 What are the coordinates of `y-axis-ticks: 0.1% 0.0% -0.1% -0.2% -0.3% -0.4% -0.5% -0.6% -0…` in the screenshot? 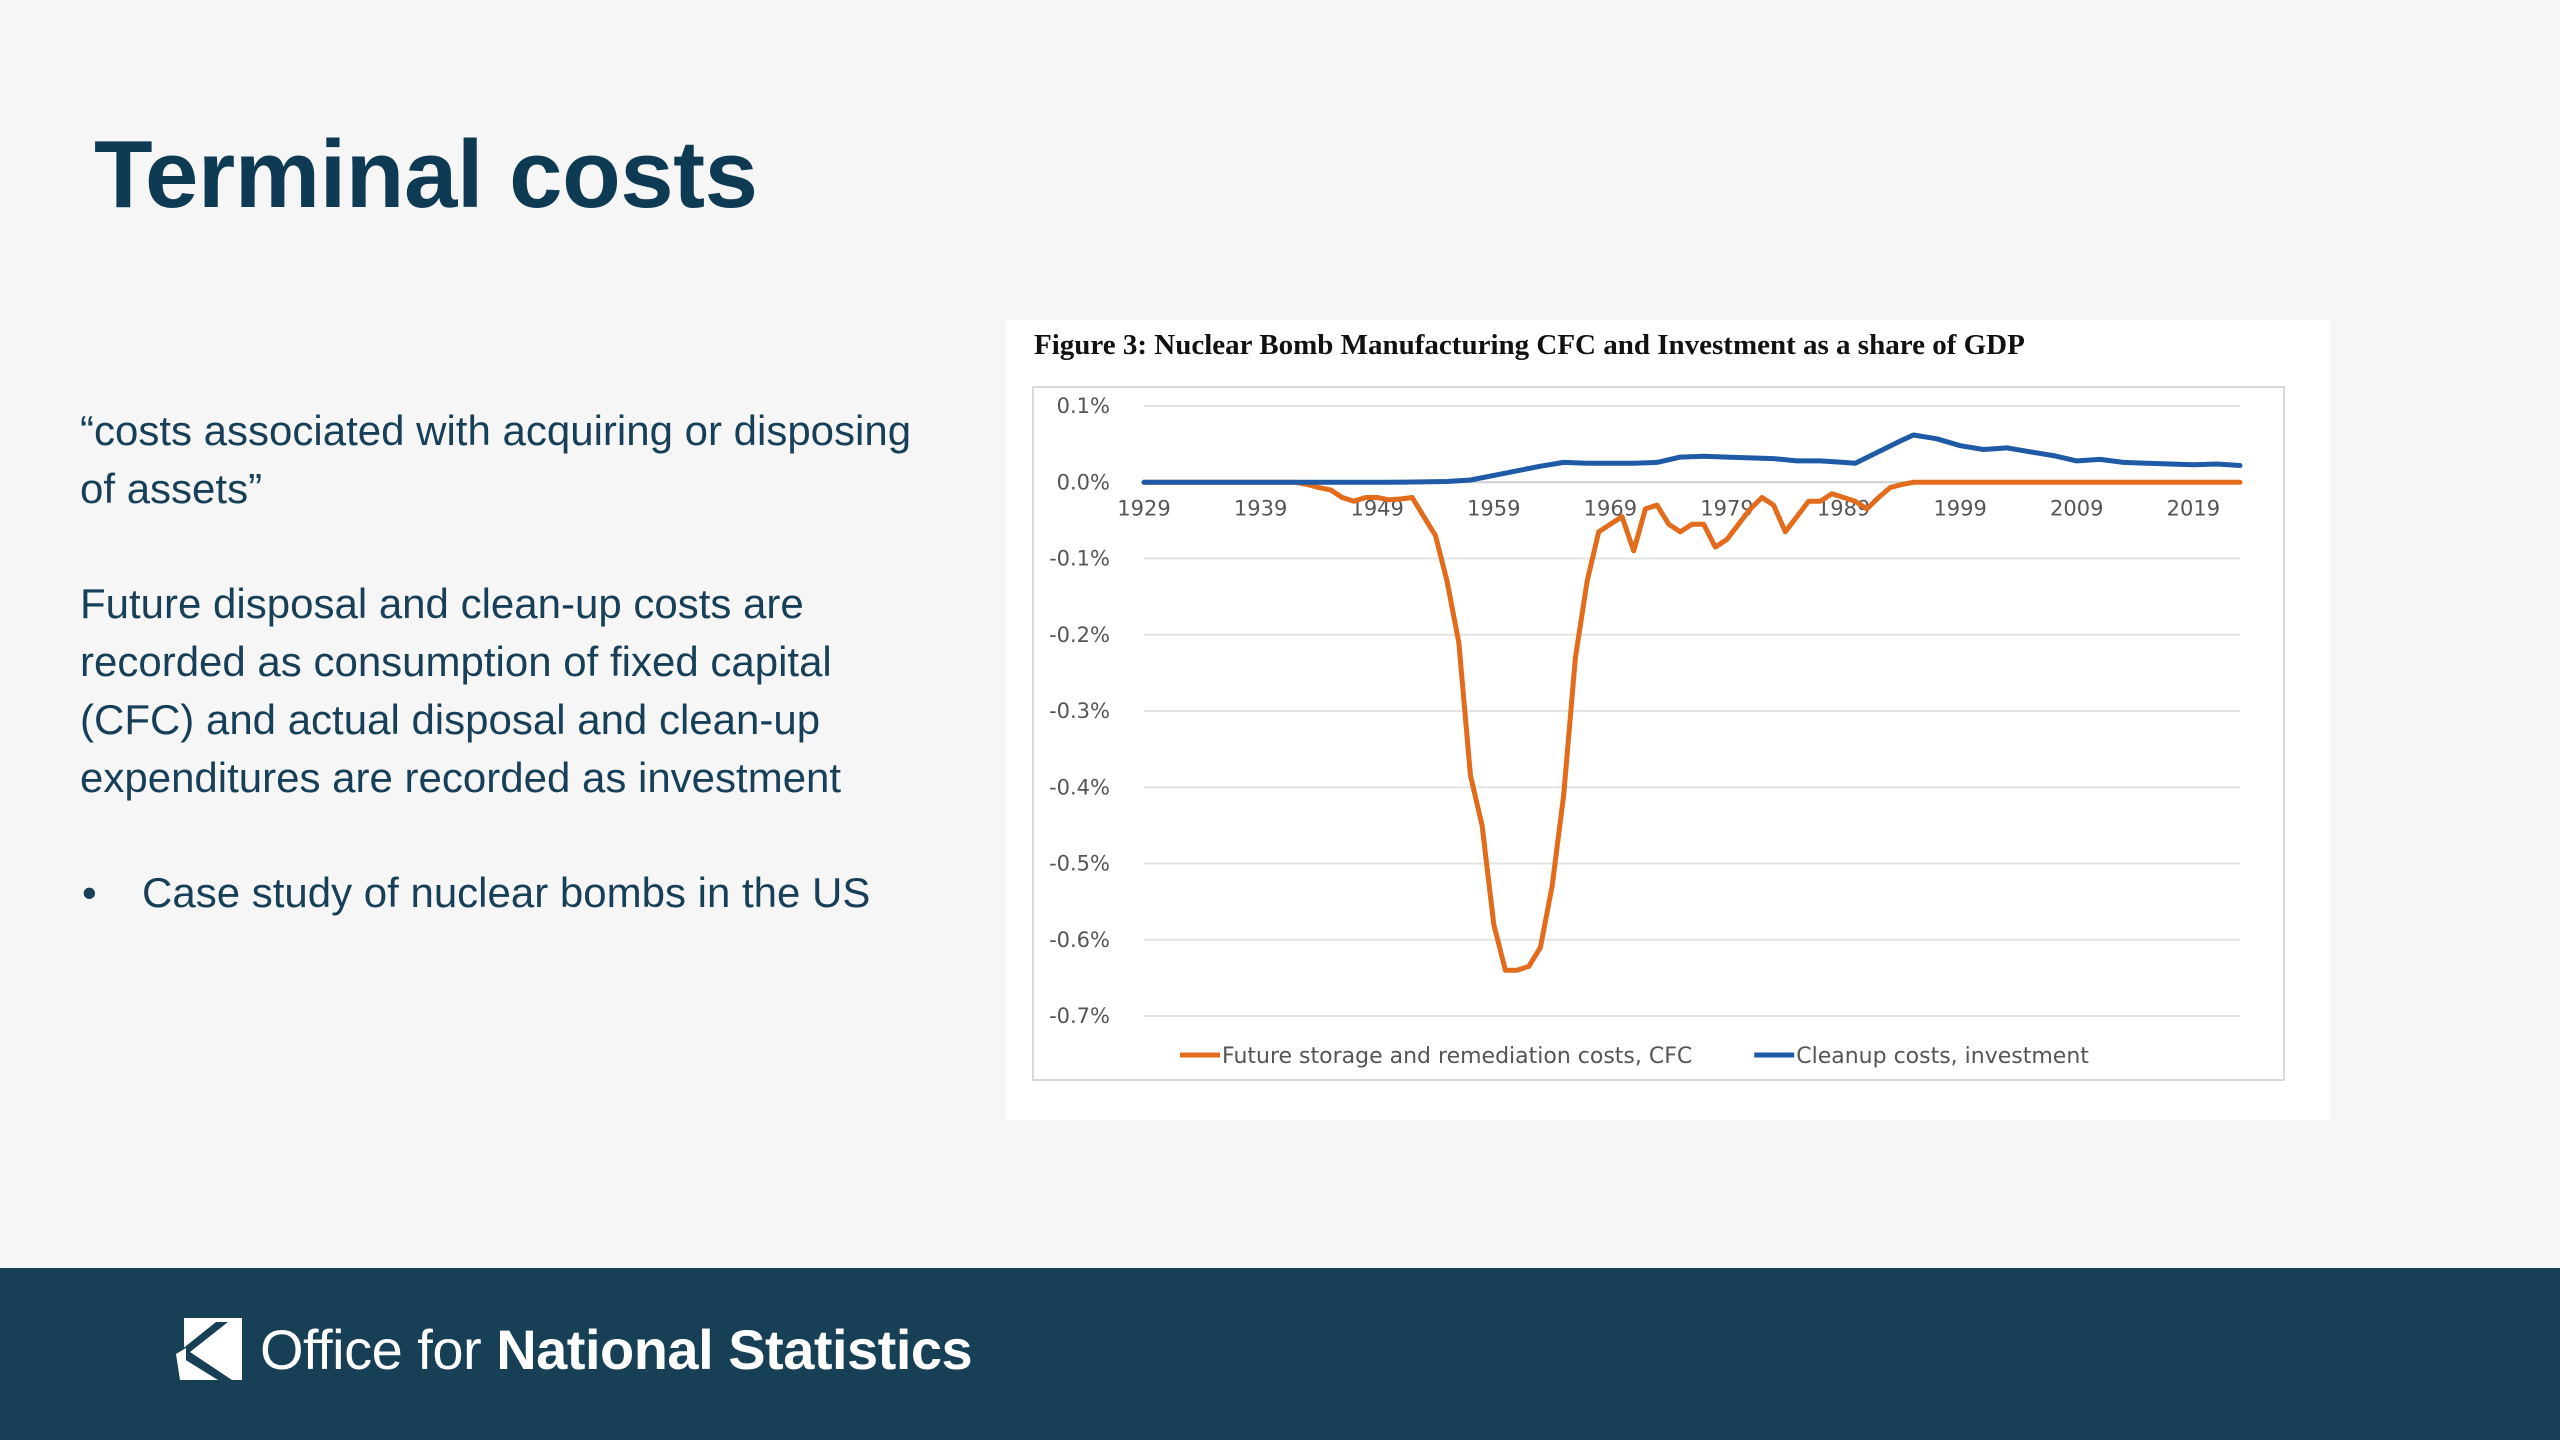 It's located at (1079, 711).